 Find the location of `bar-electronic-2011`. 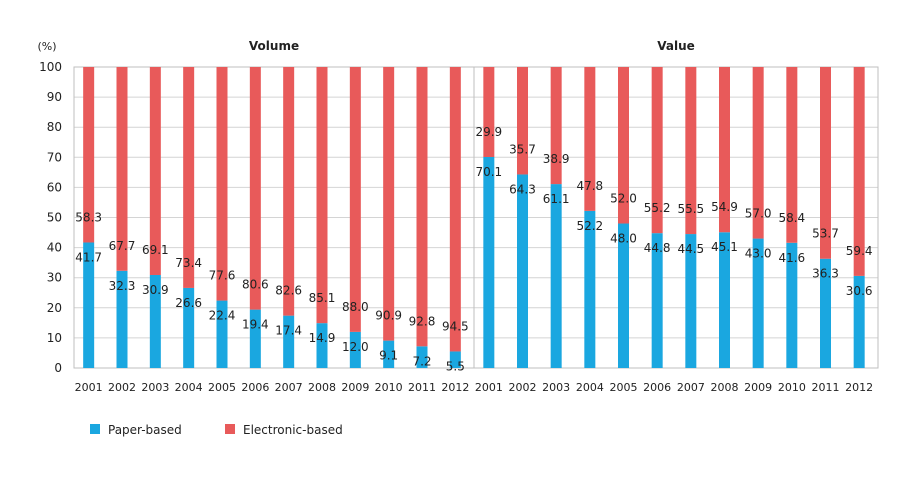

bar-electronic-2011 is located at coordinates (825, 163).